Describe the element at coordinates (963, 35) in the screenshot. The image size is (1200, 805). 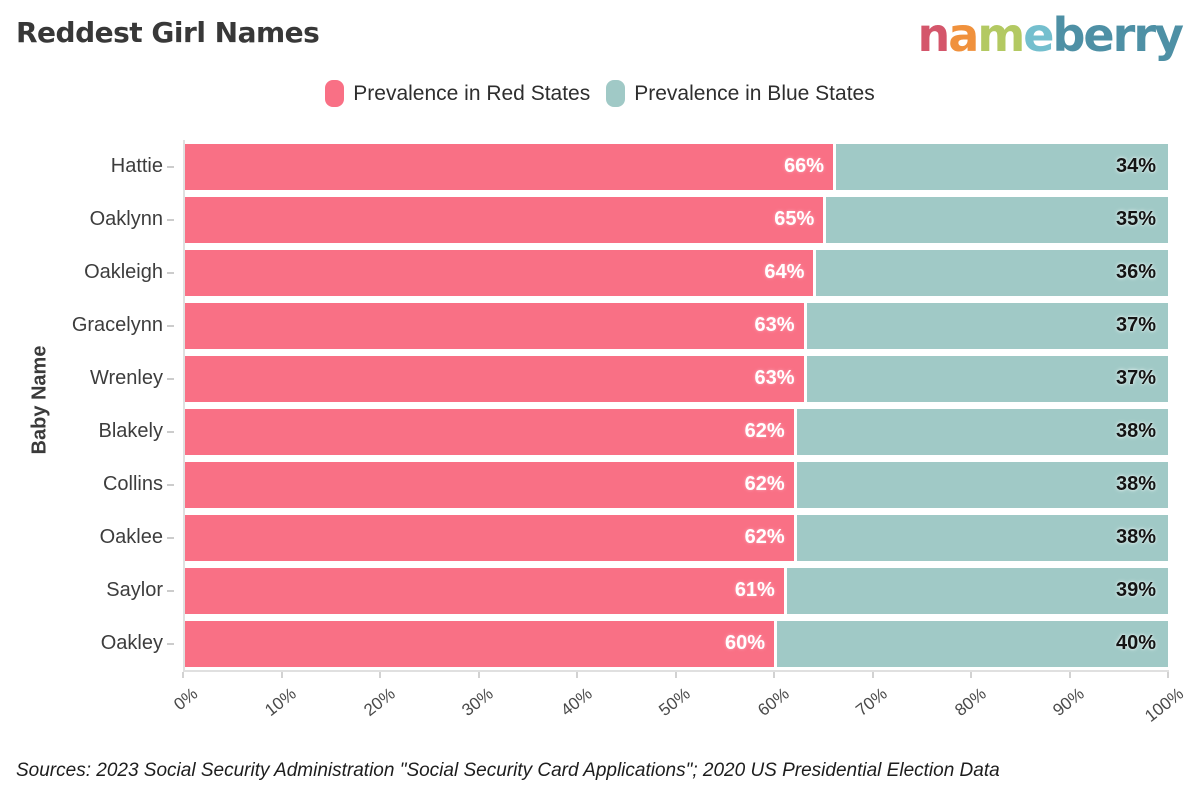
I see `logo-letter: a` at that location.